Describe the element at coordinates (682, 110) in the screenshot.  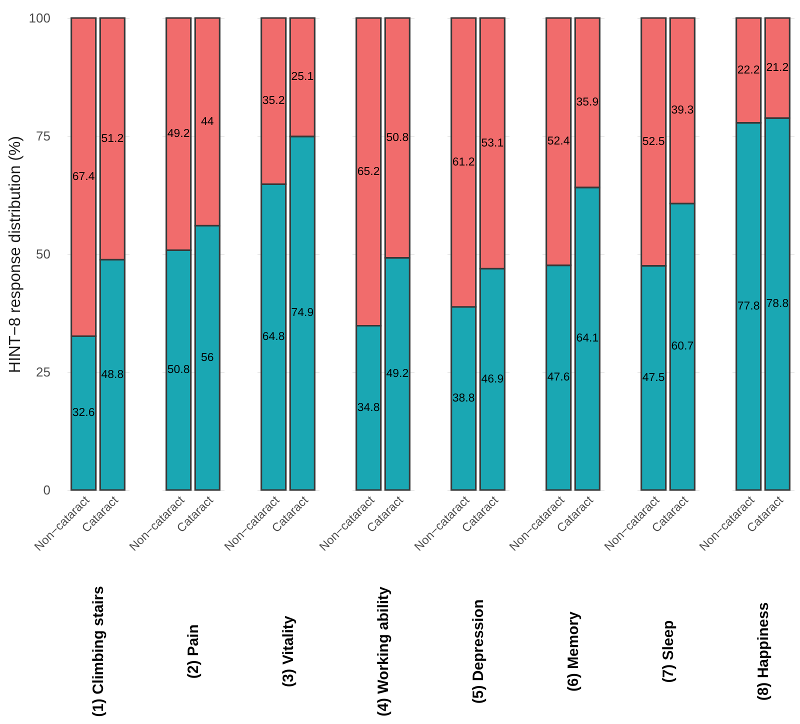
I see `data-label: 39.3` at that location.